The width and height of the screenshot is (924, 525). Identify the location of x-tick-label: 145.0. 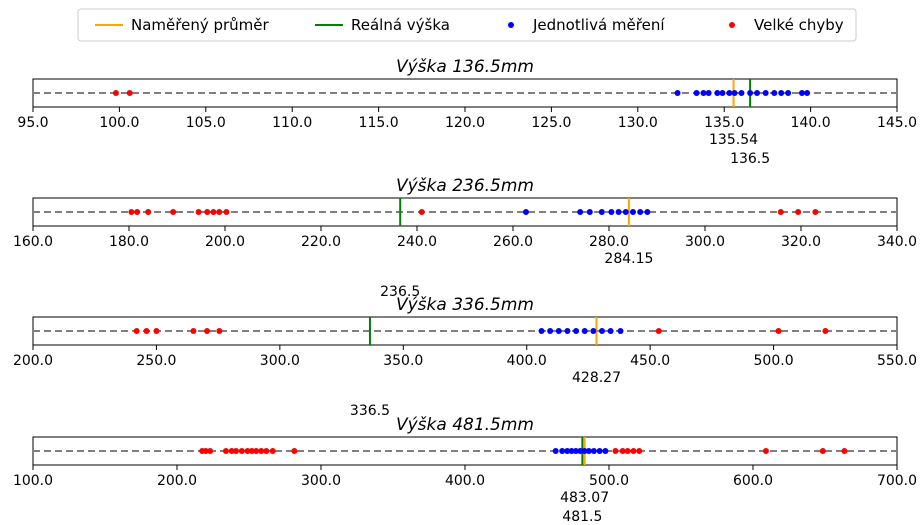
(897, 123).